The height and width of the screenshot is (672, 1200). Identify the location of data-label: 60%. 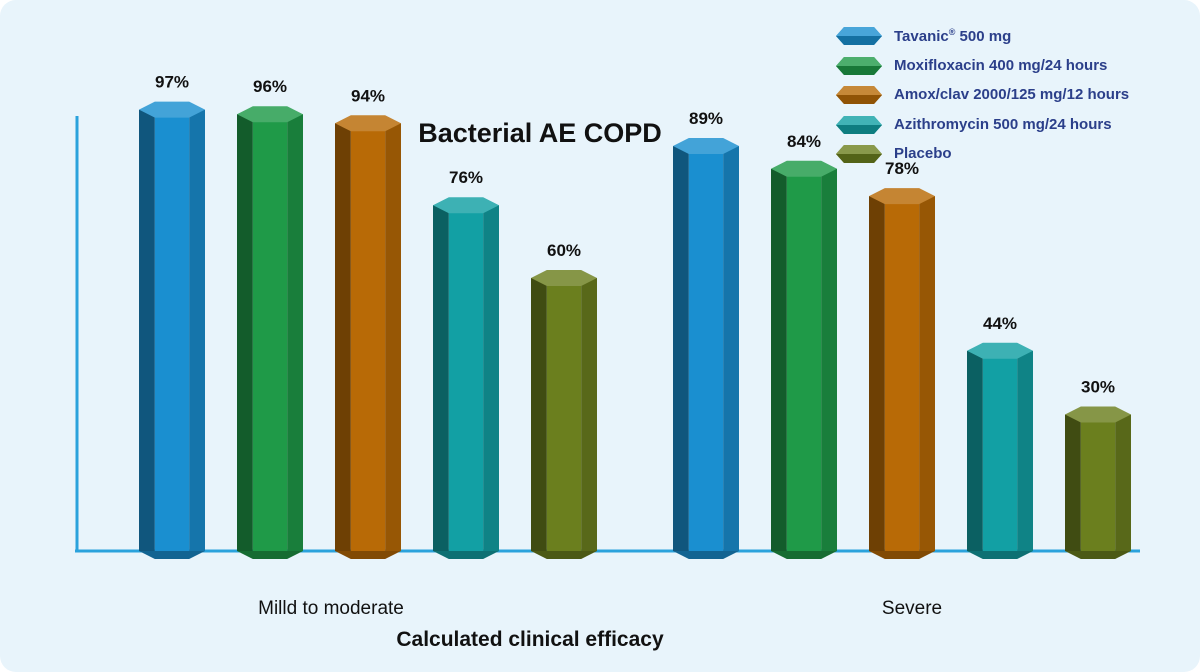
(564, 250).